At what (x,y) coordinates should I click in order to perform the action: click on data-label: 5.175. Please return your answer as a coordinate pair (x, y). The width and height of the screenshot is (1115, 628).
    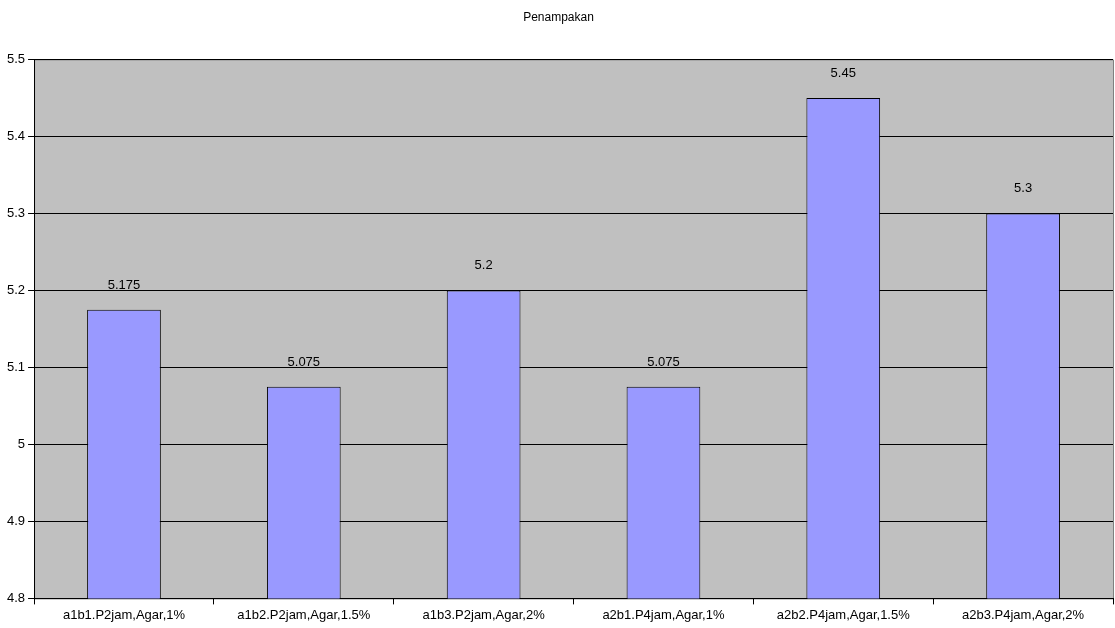
    Looking at the image, I should click on (124, 284).